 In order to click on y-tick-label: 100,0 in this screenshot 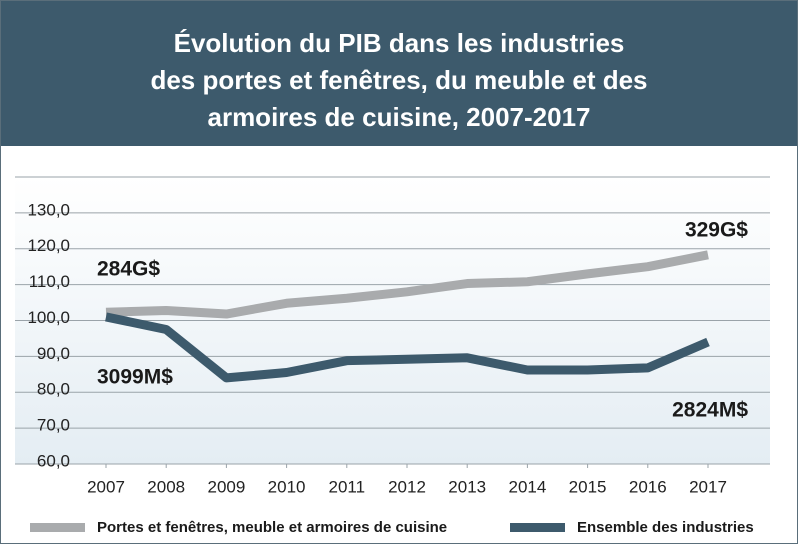, I will do `click(48, 317)`.